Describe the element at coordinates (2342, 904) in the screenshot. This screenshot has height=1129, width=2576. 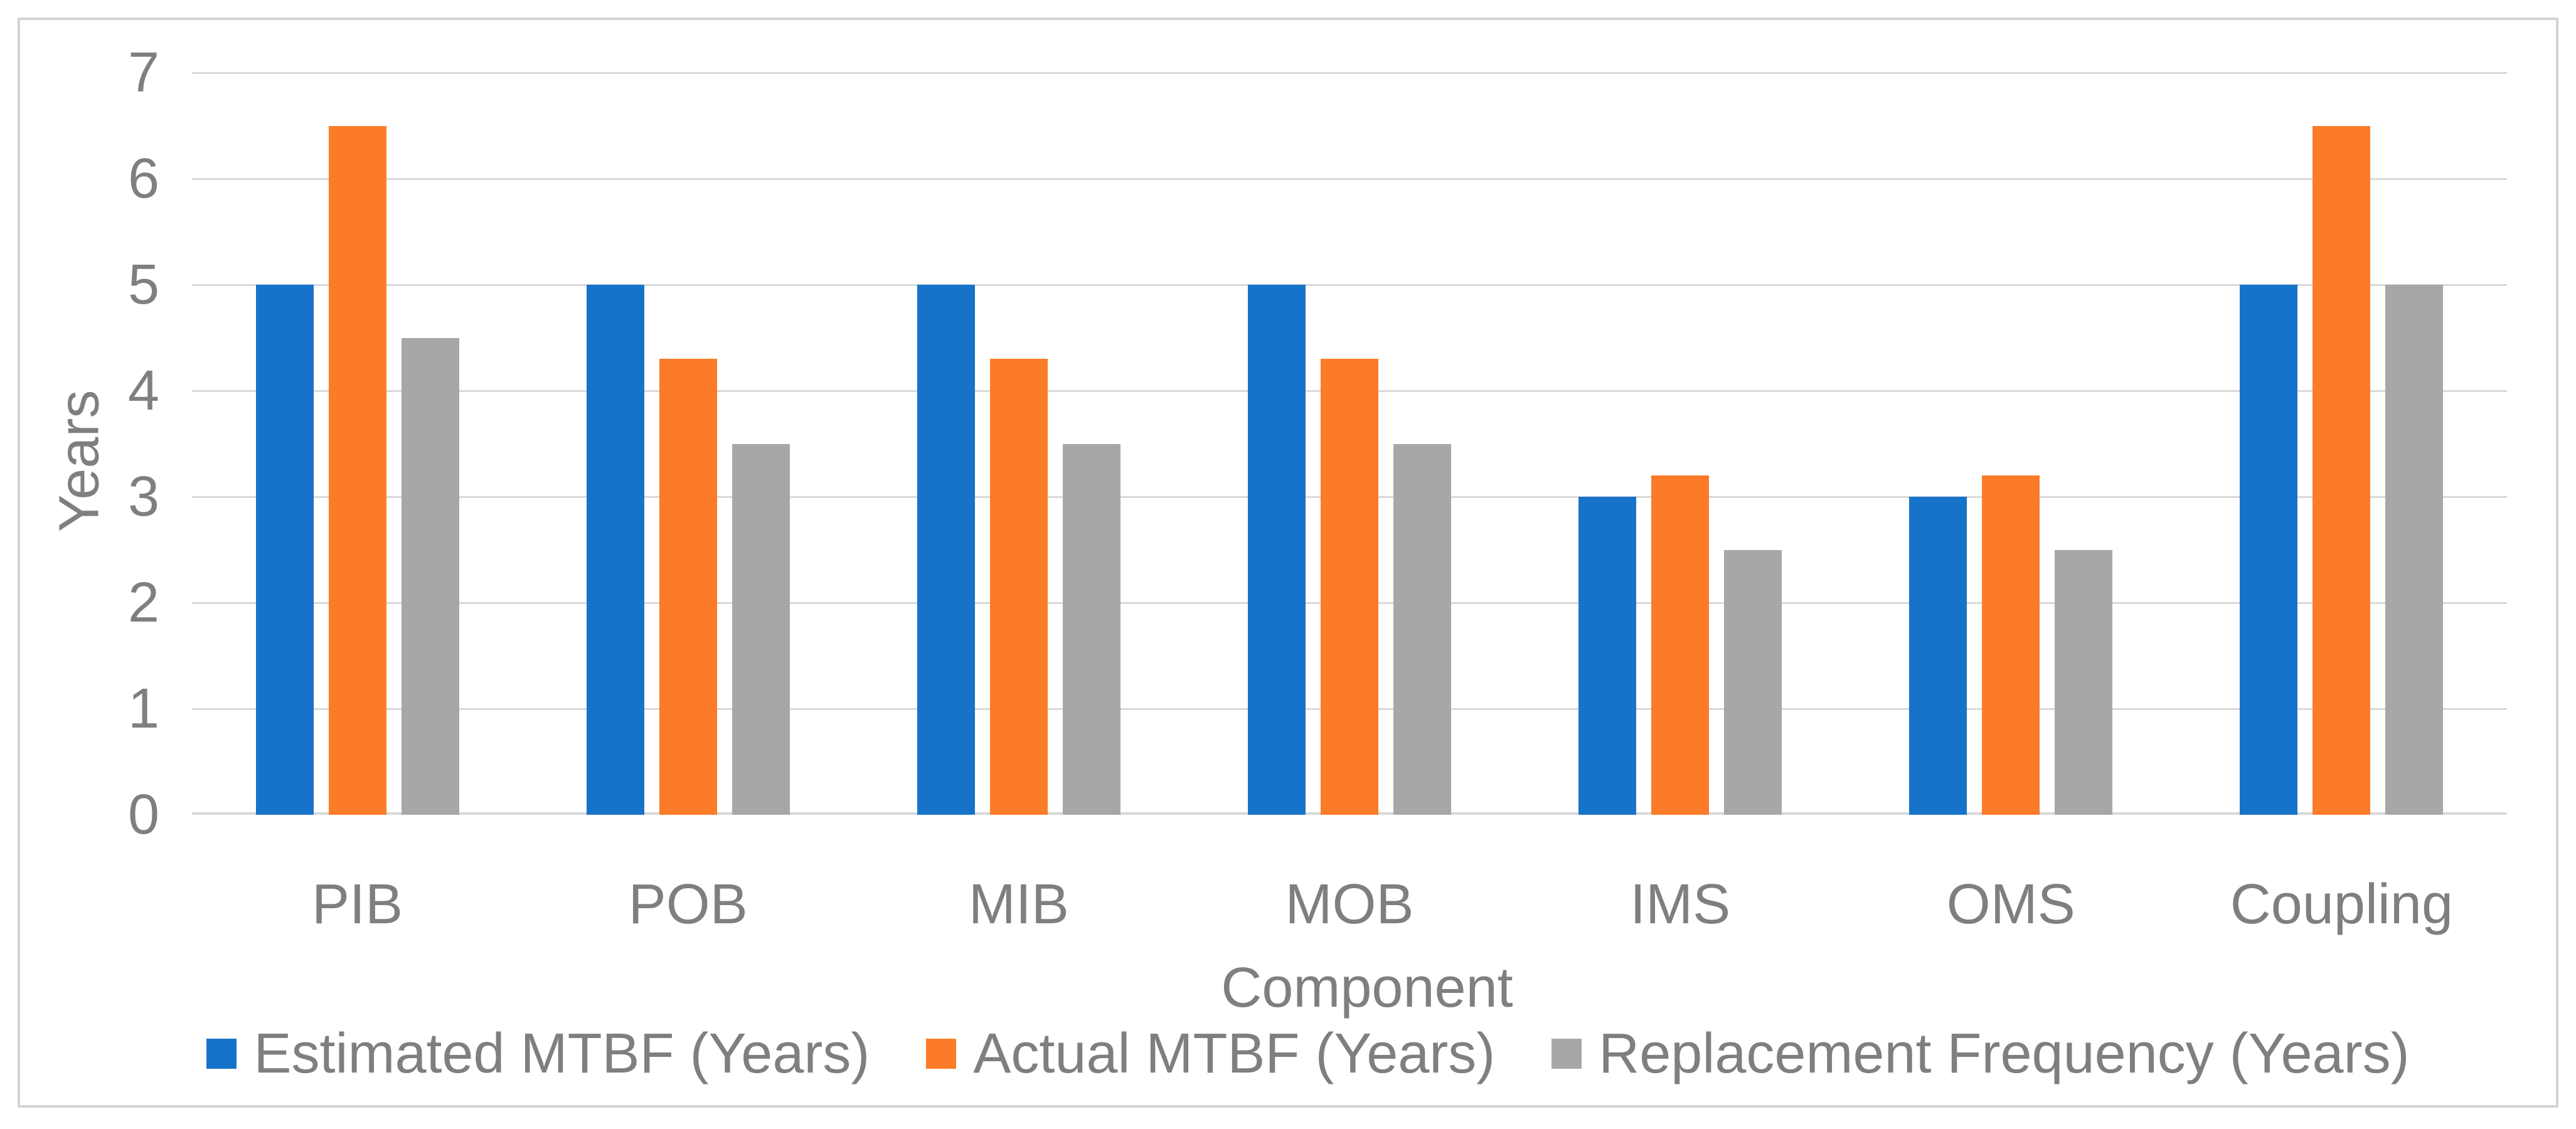
I see `x-category-label-coupling: Coupling` at that location.